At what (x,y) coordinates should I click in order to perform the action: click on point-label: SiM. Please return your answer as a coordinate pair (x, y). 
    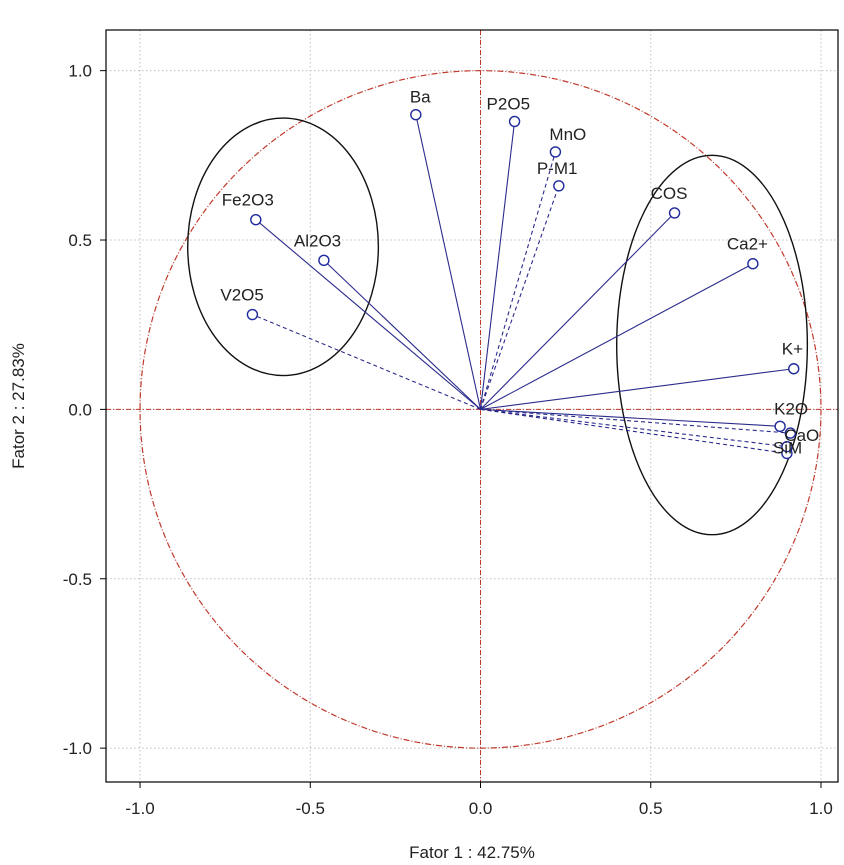
    Looking at the image, I should click on (787, 447).